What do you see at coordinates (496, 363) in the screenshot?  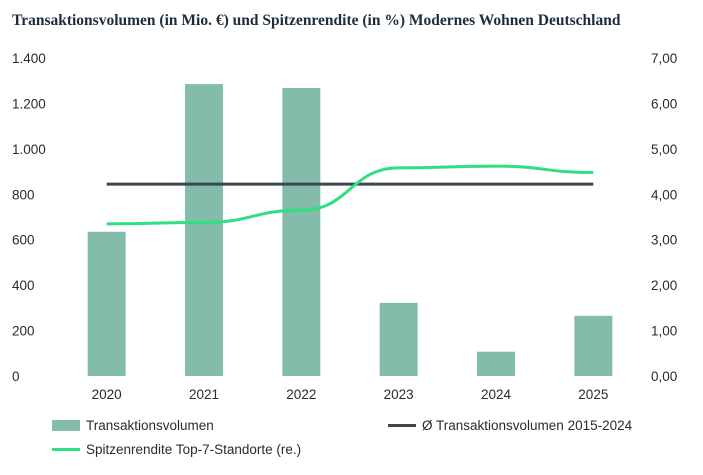 I see `bar-transaktionsvolumen-2024` at bounding box center [496, 363].